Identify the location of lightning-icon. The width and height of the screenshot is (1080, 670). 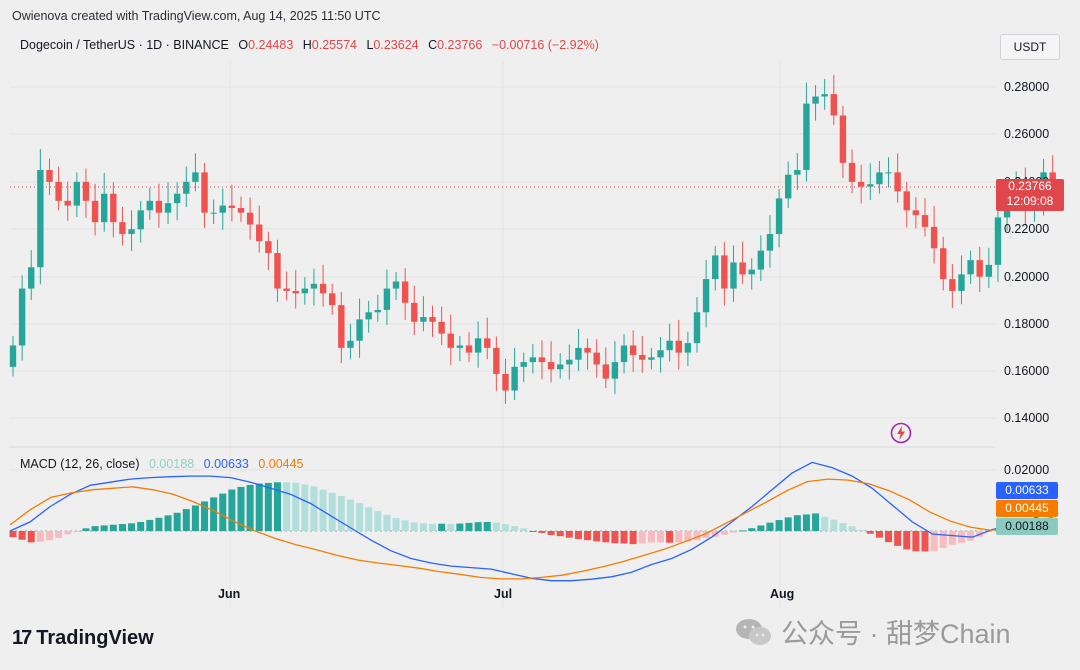
(901, 433).